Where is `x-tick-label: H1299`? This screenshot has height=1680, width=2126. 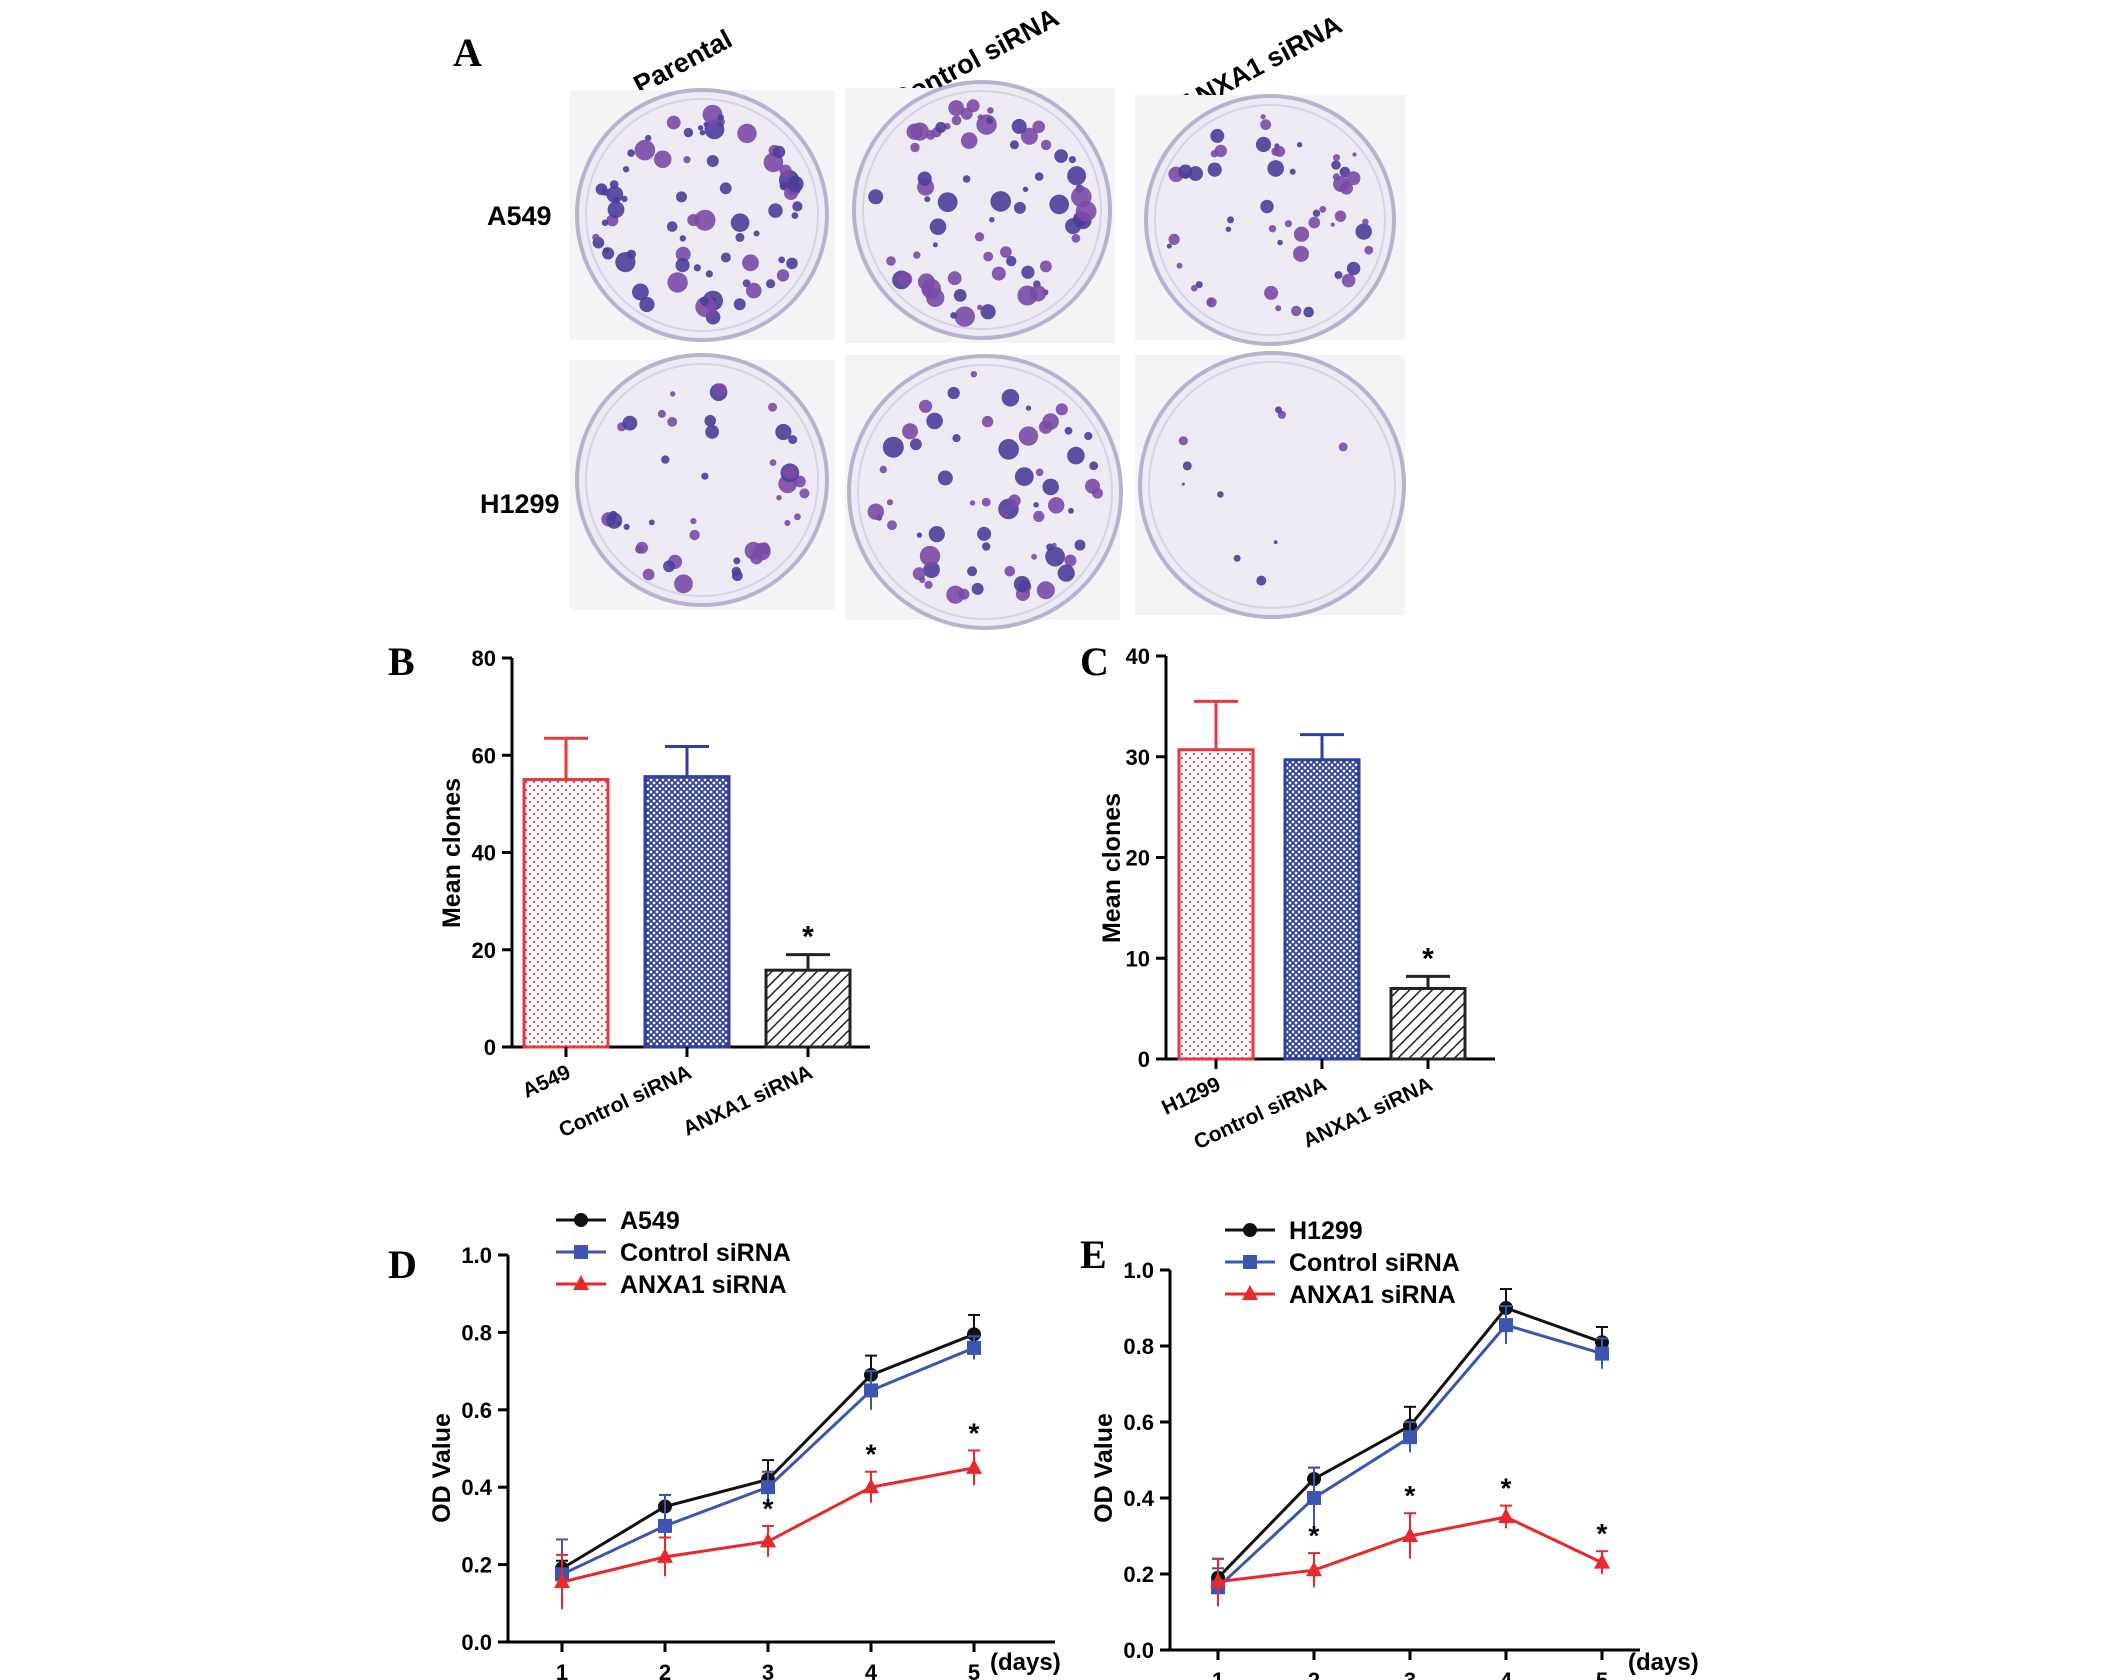 x-tick-label: H1299 is located at coordinates (1191, 1096).